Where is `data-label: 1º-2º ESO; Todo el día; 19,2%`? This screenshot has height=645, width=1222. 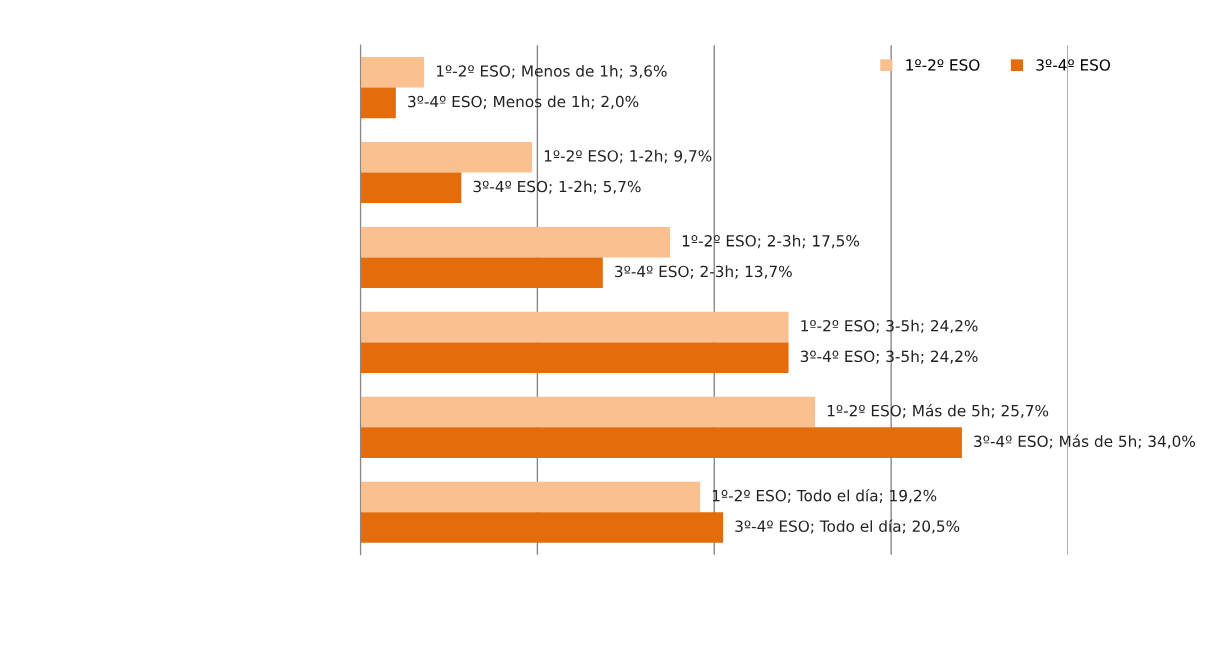 data-label: 1º-2º ESO; Todo el día; 19,2% is located at coordinates (824, 495).